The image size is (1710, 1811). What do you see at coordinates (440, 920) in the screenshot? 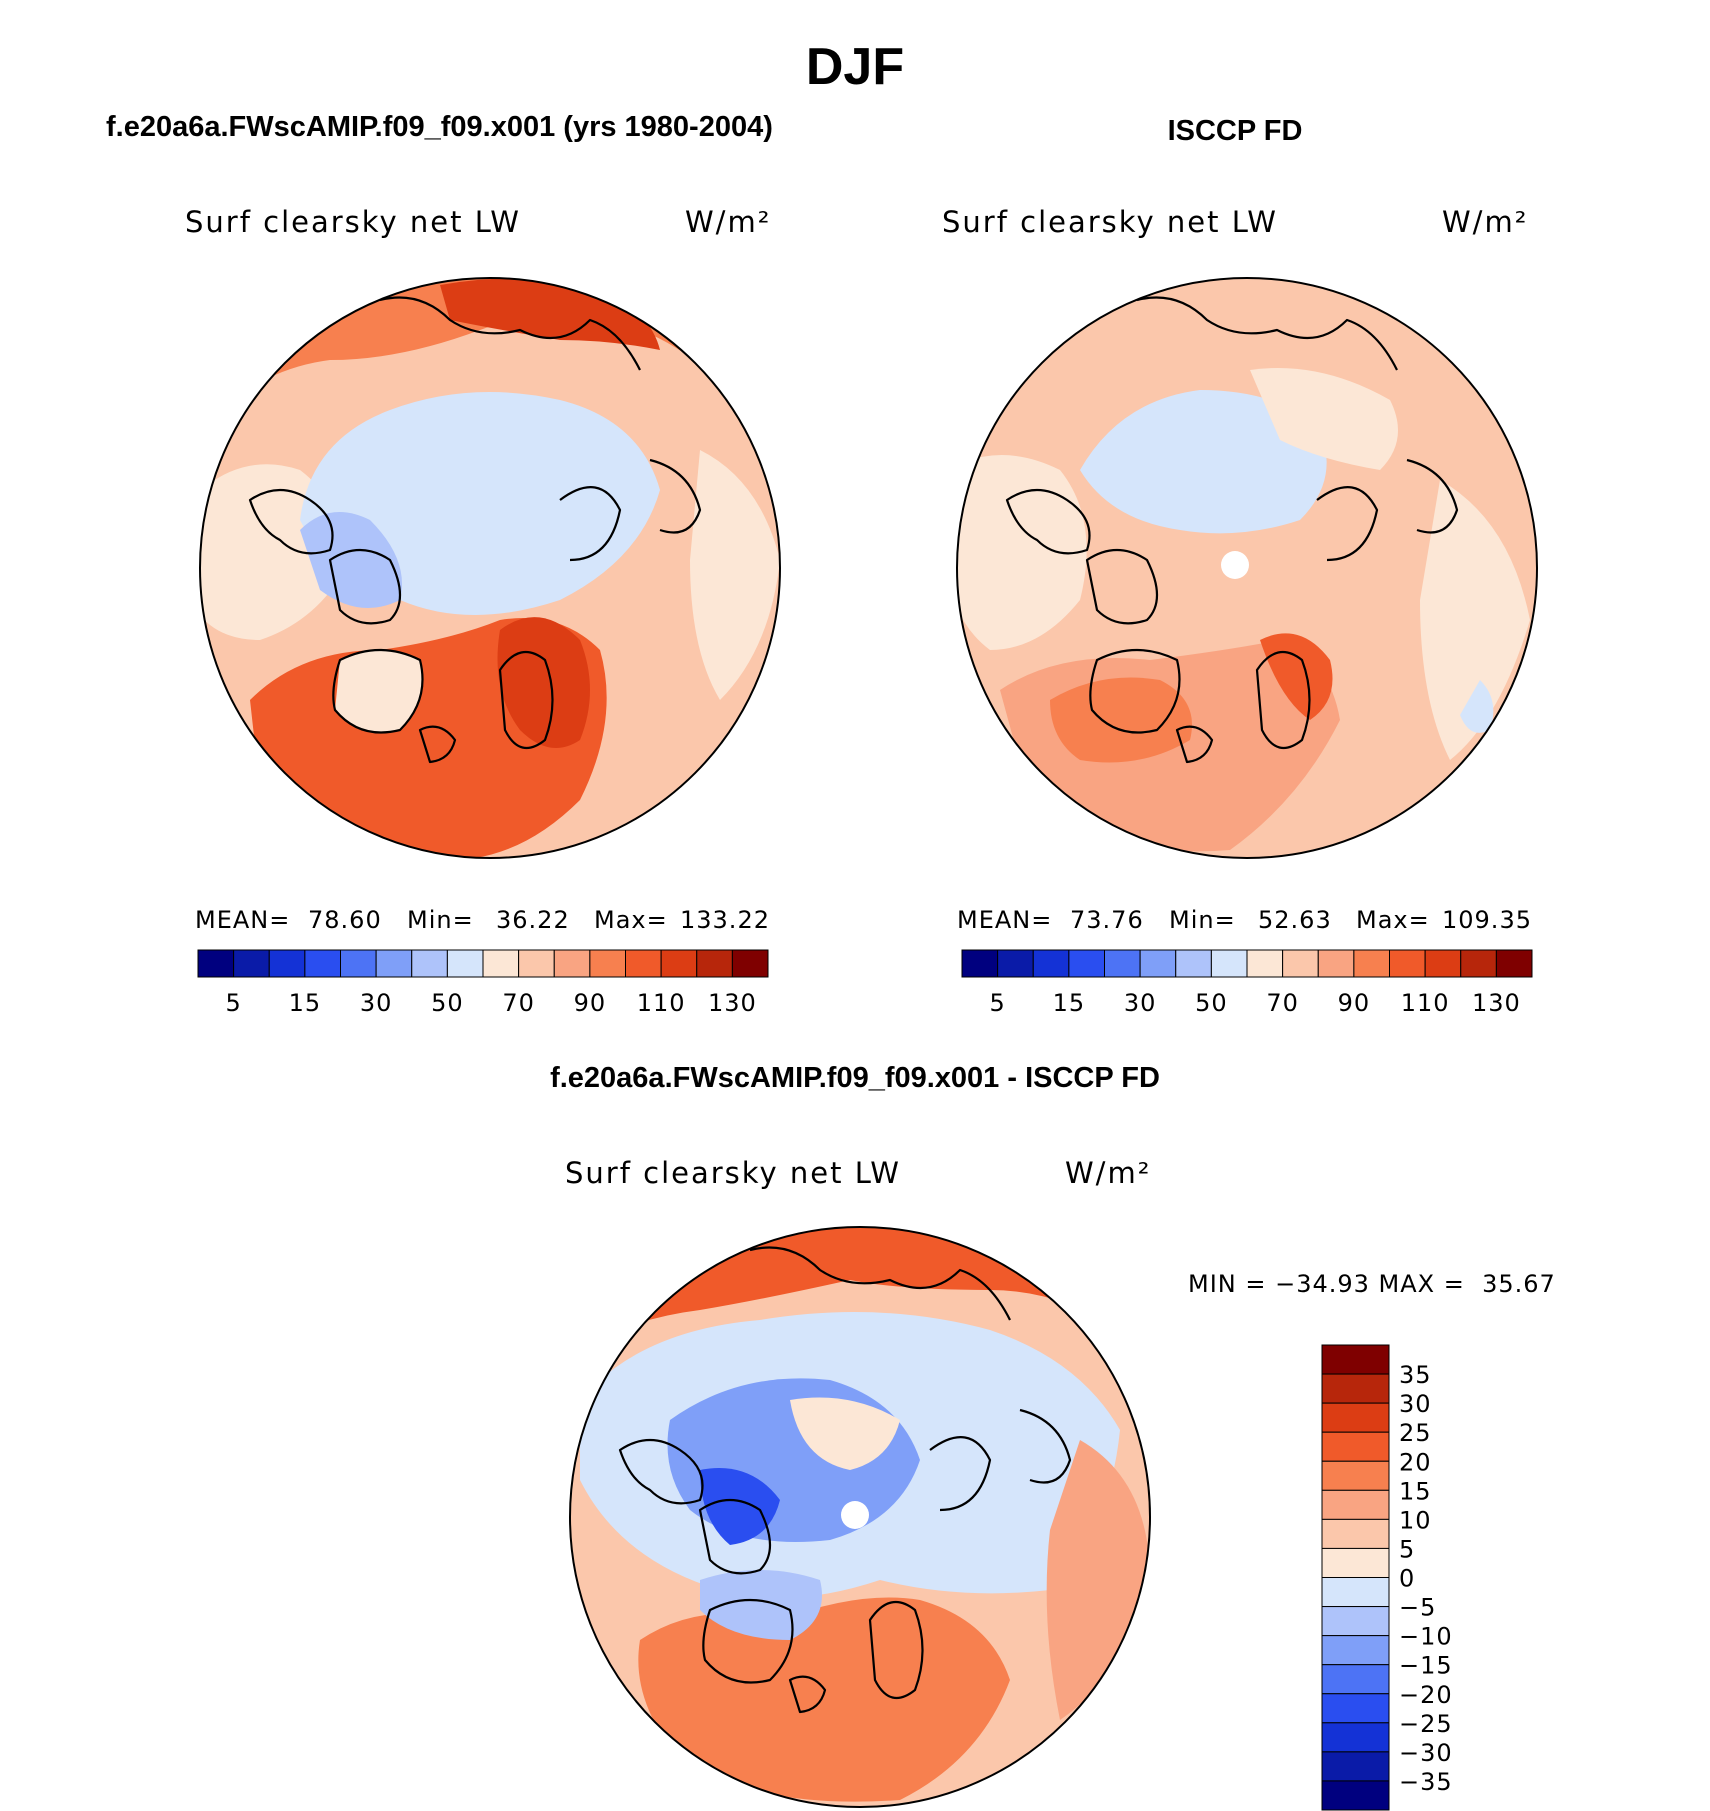
I see `left-min-label: Min=` at bounding box center [440, 920].